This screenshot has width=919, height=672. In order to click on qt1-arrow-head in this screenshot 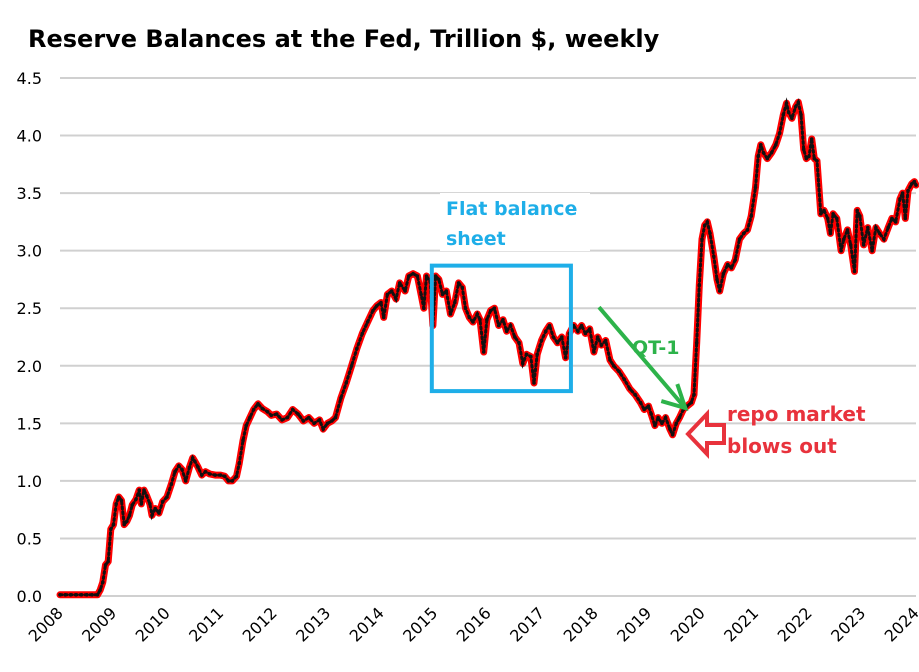, I will do `click(674, 397)`.